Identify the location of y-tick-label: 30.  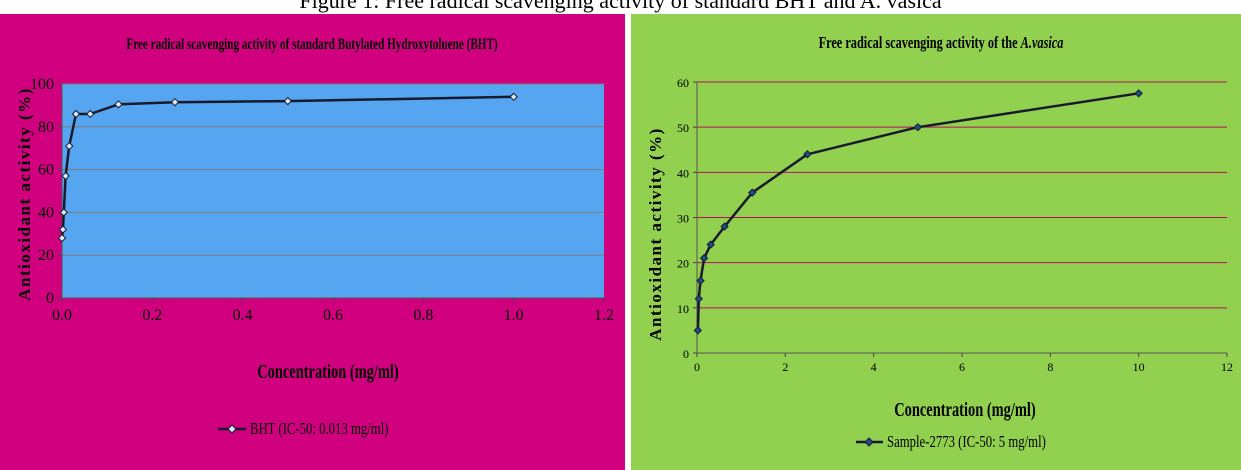
(683, 219).